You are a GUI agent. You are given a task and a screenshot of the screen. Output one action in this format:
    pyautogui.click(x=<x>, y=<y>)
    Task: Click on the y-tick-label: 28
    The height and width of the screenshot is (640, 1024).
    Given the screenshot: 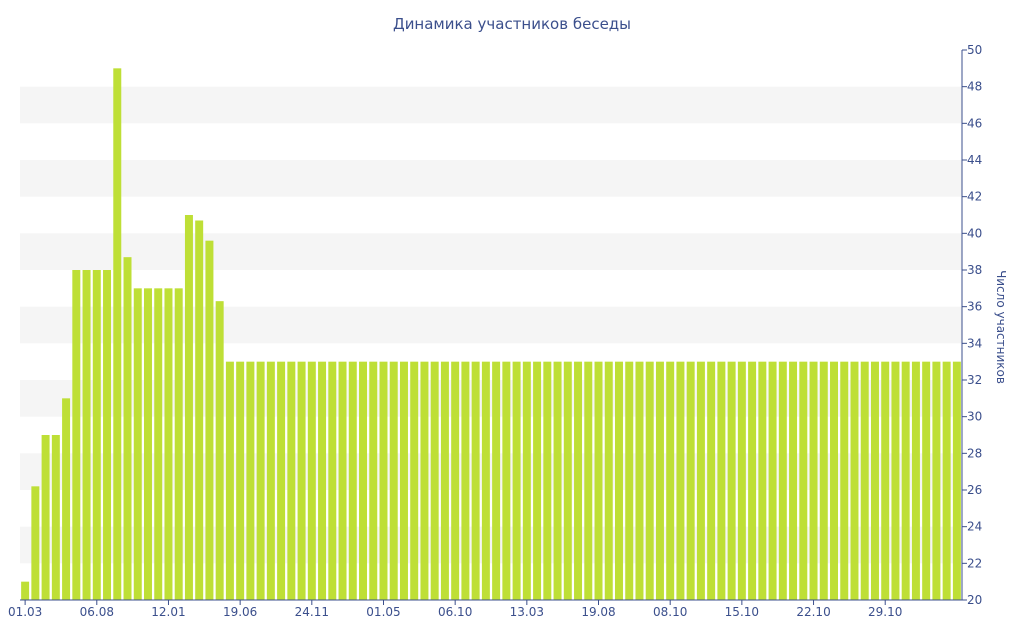 What is the action you would take?
    pyautogui.click(x=974, y=453)
    